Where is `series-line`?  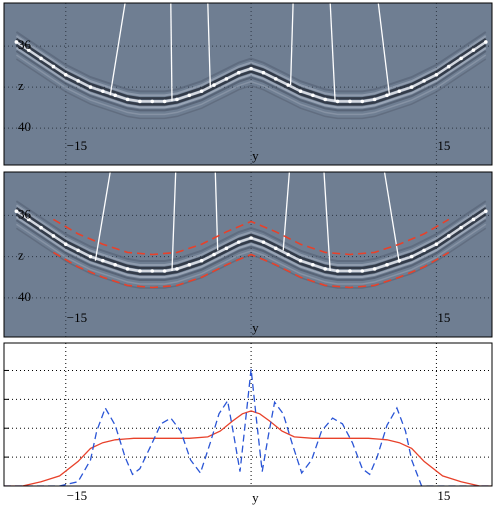 series-line is located at coordinates (248, 448).